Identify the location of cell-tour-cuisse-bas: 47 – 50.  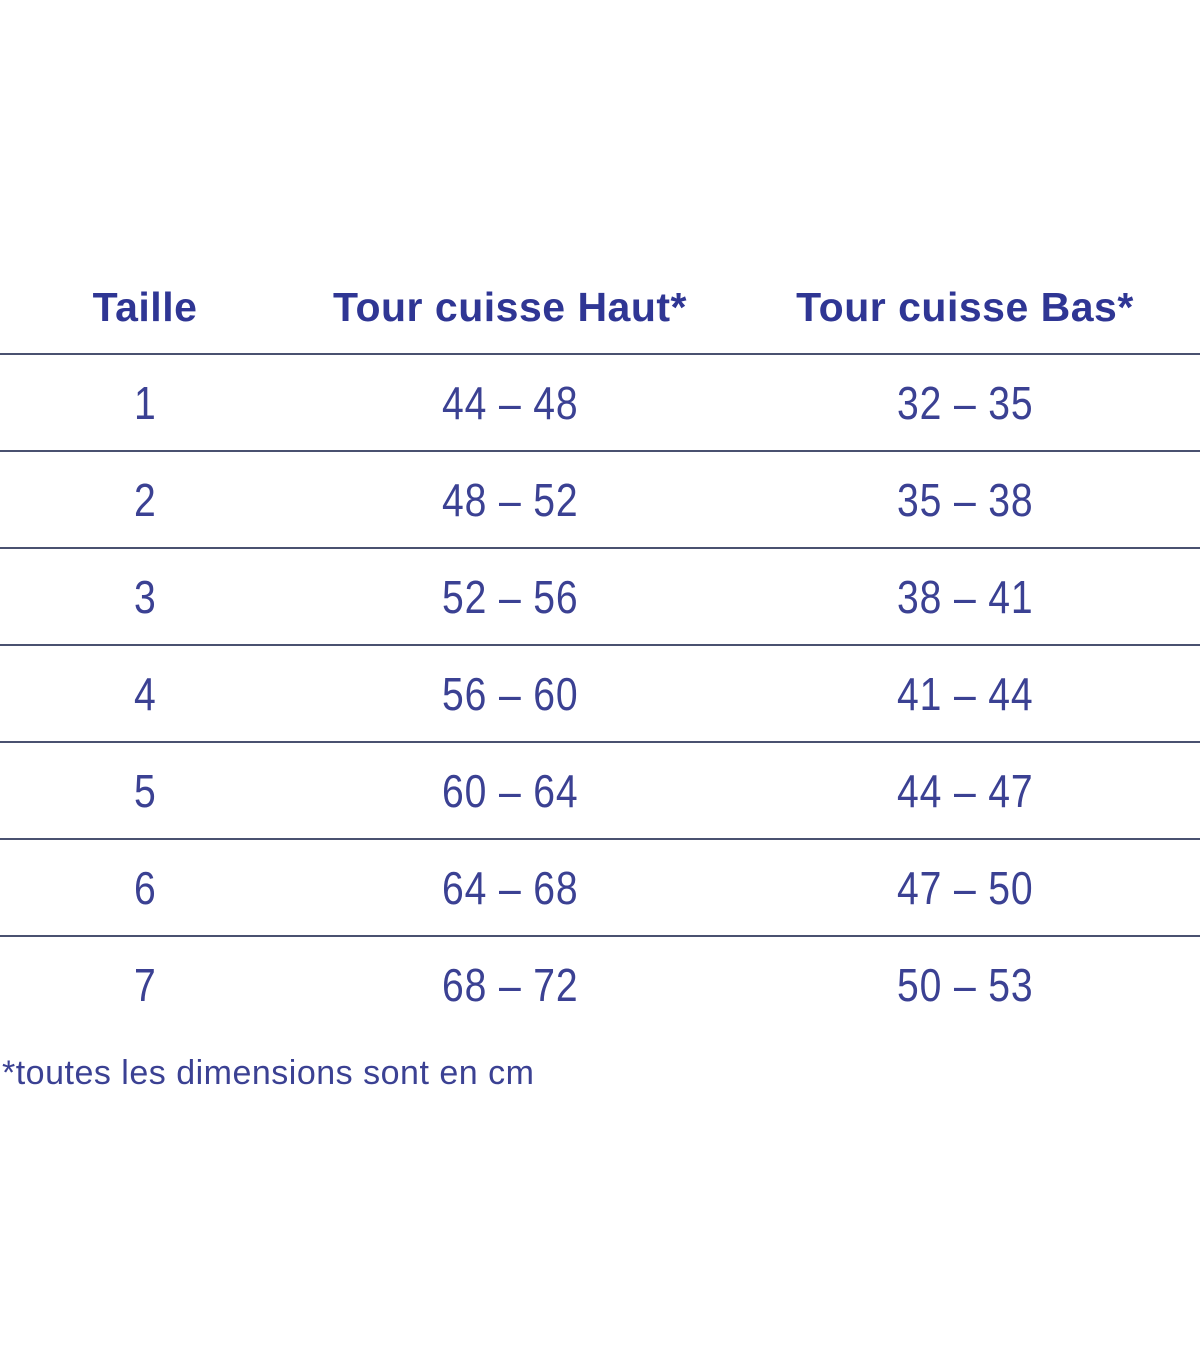
(965, 887).